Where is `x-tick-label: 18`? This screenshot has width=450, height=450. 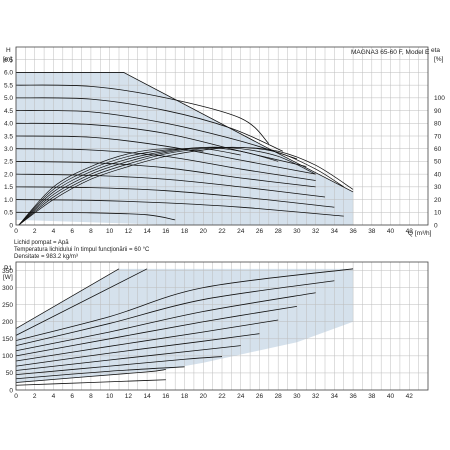 x-tick-label: 18 is located at coordinates (185, 396).